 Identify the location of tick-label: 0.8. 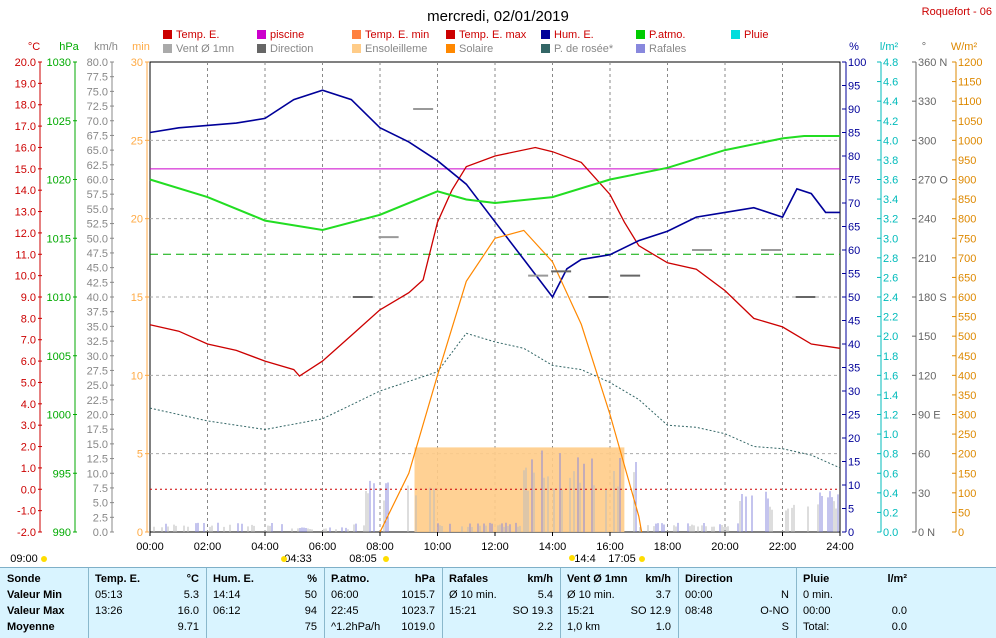
(890, 455).